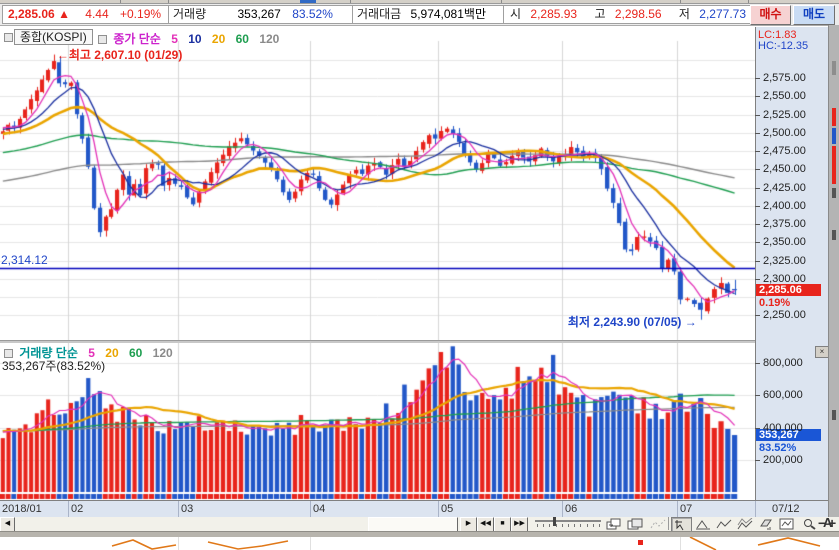 This screenshot has height=550, width=839. I want to click on volume-ma-legend: 거래량 단순 5 20 60 120, so click(88, 352).